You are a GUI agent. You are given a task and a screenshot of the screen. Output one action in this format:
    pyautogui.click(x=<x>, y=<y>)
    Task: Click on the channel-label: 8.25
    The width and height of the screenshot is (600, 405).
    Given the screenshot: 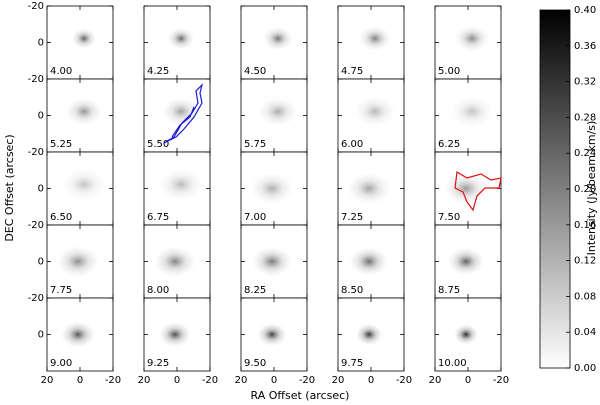 What is the action you would take?
    pyautogui.click(x=255, y=290)
    